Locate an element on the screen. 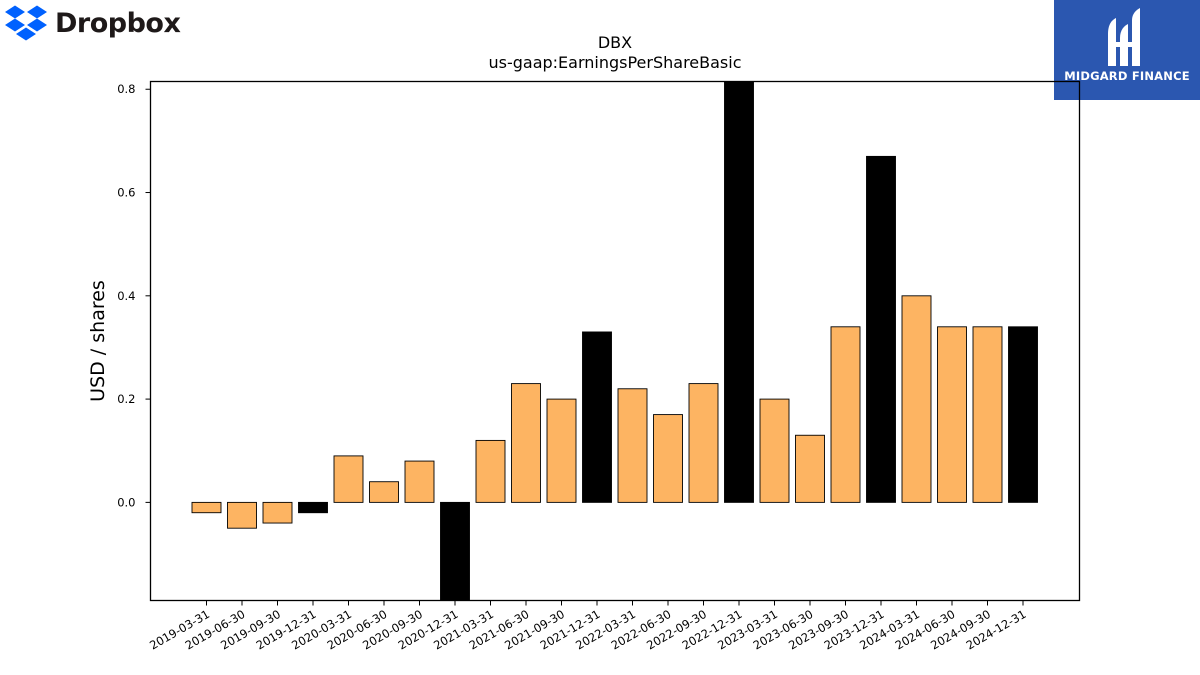 This screenshot has width=1200, height=675. sponsor-name: MIDGARD FINANCE is located at coordinates (1127, 76).